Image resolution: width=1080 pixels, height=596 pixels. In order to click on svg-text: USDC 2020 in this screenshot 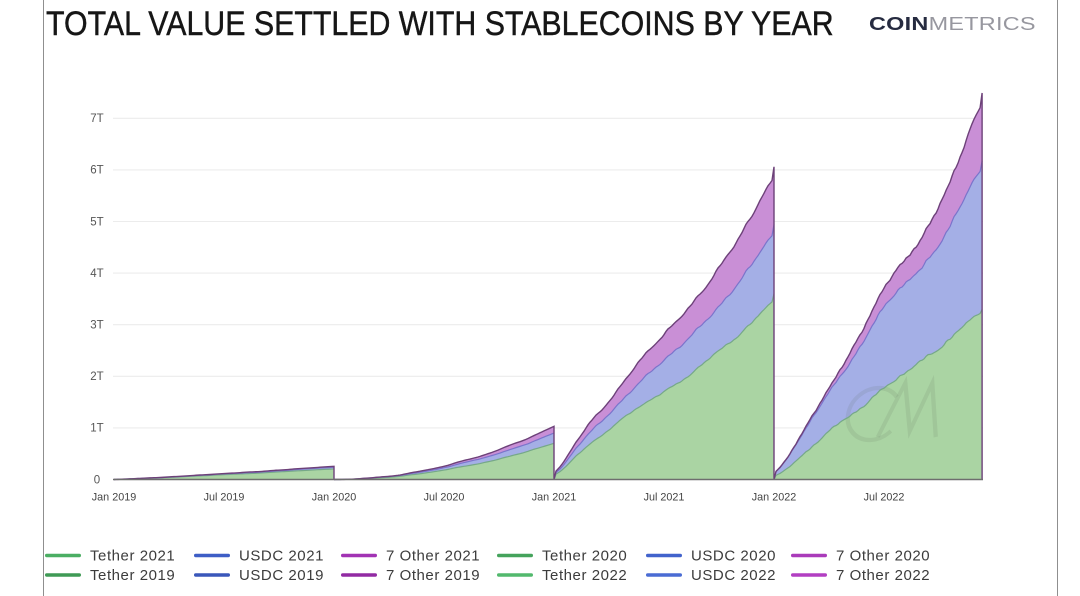, I will do `click(733, 556)`.